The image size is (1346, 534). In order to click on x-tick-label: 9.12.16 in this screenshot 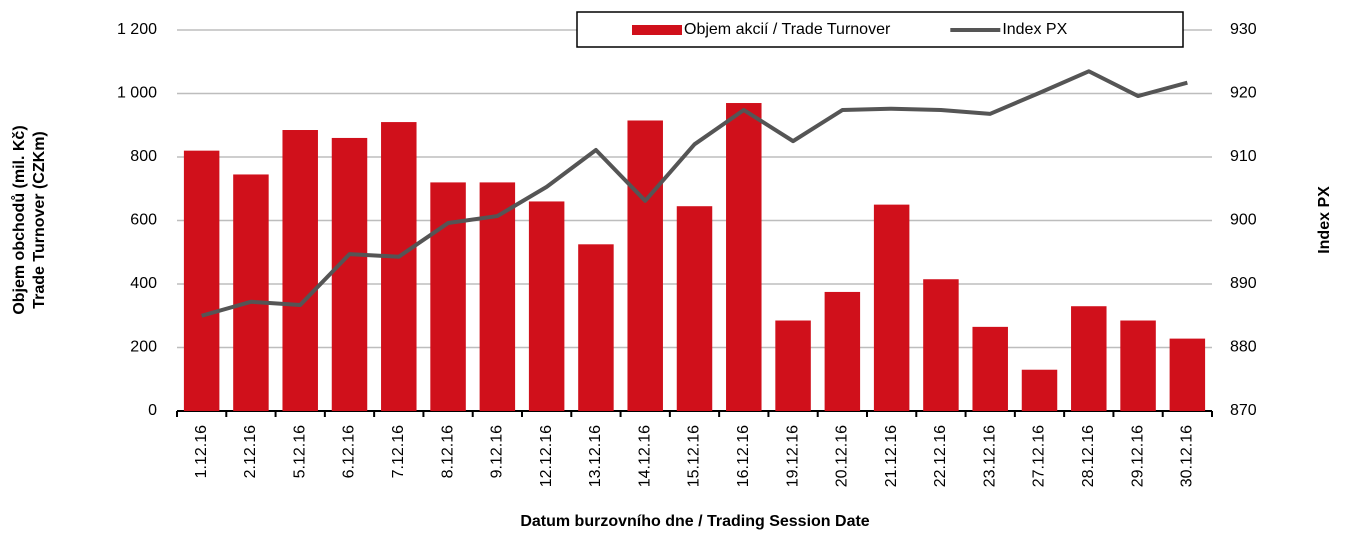, I will do `click(497, 451)`.